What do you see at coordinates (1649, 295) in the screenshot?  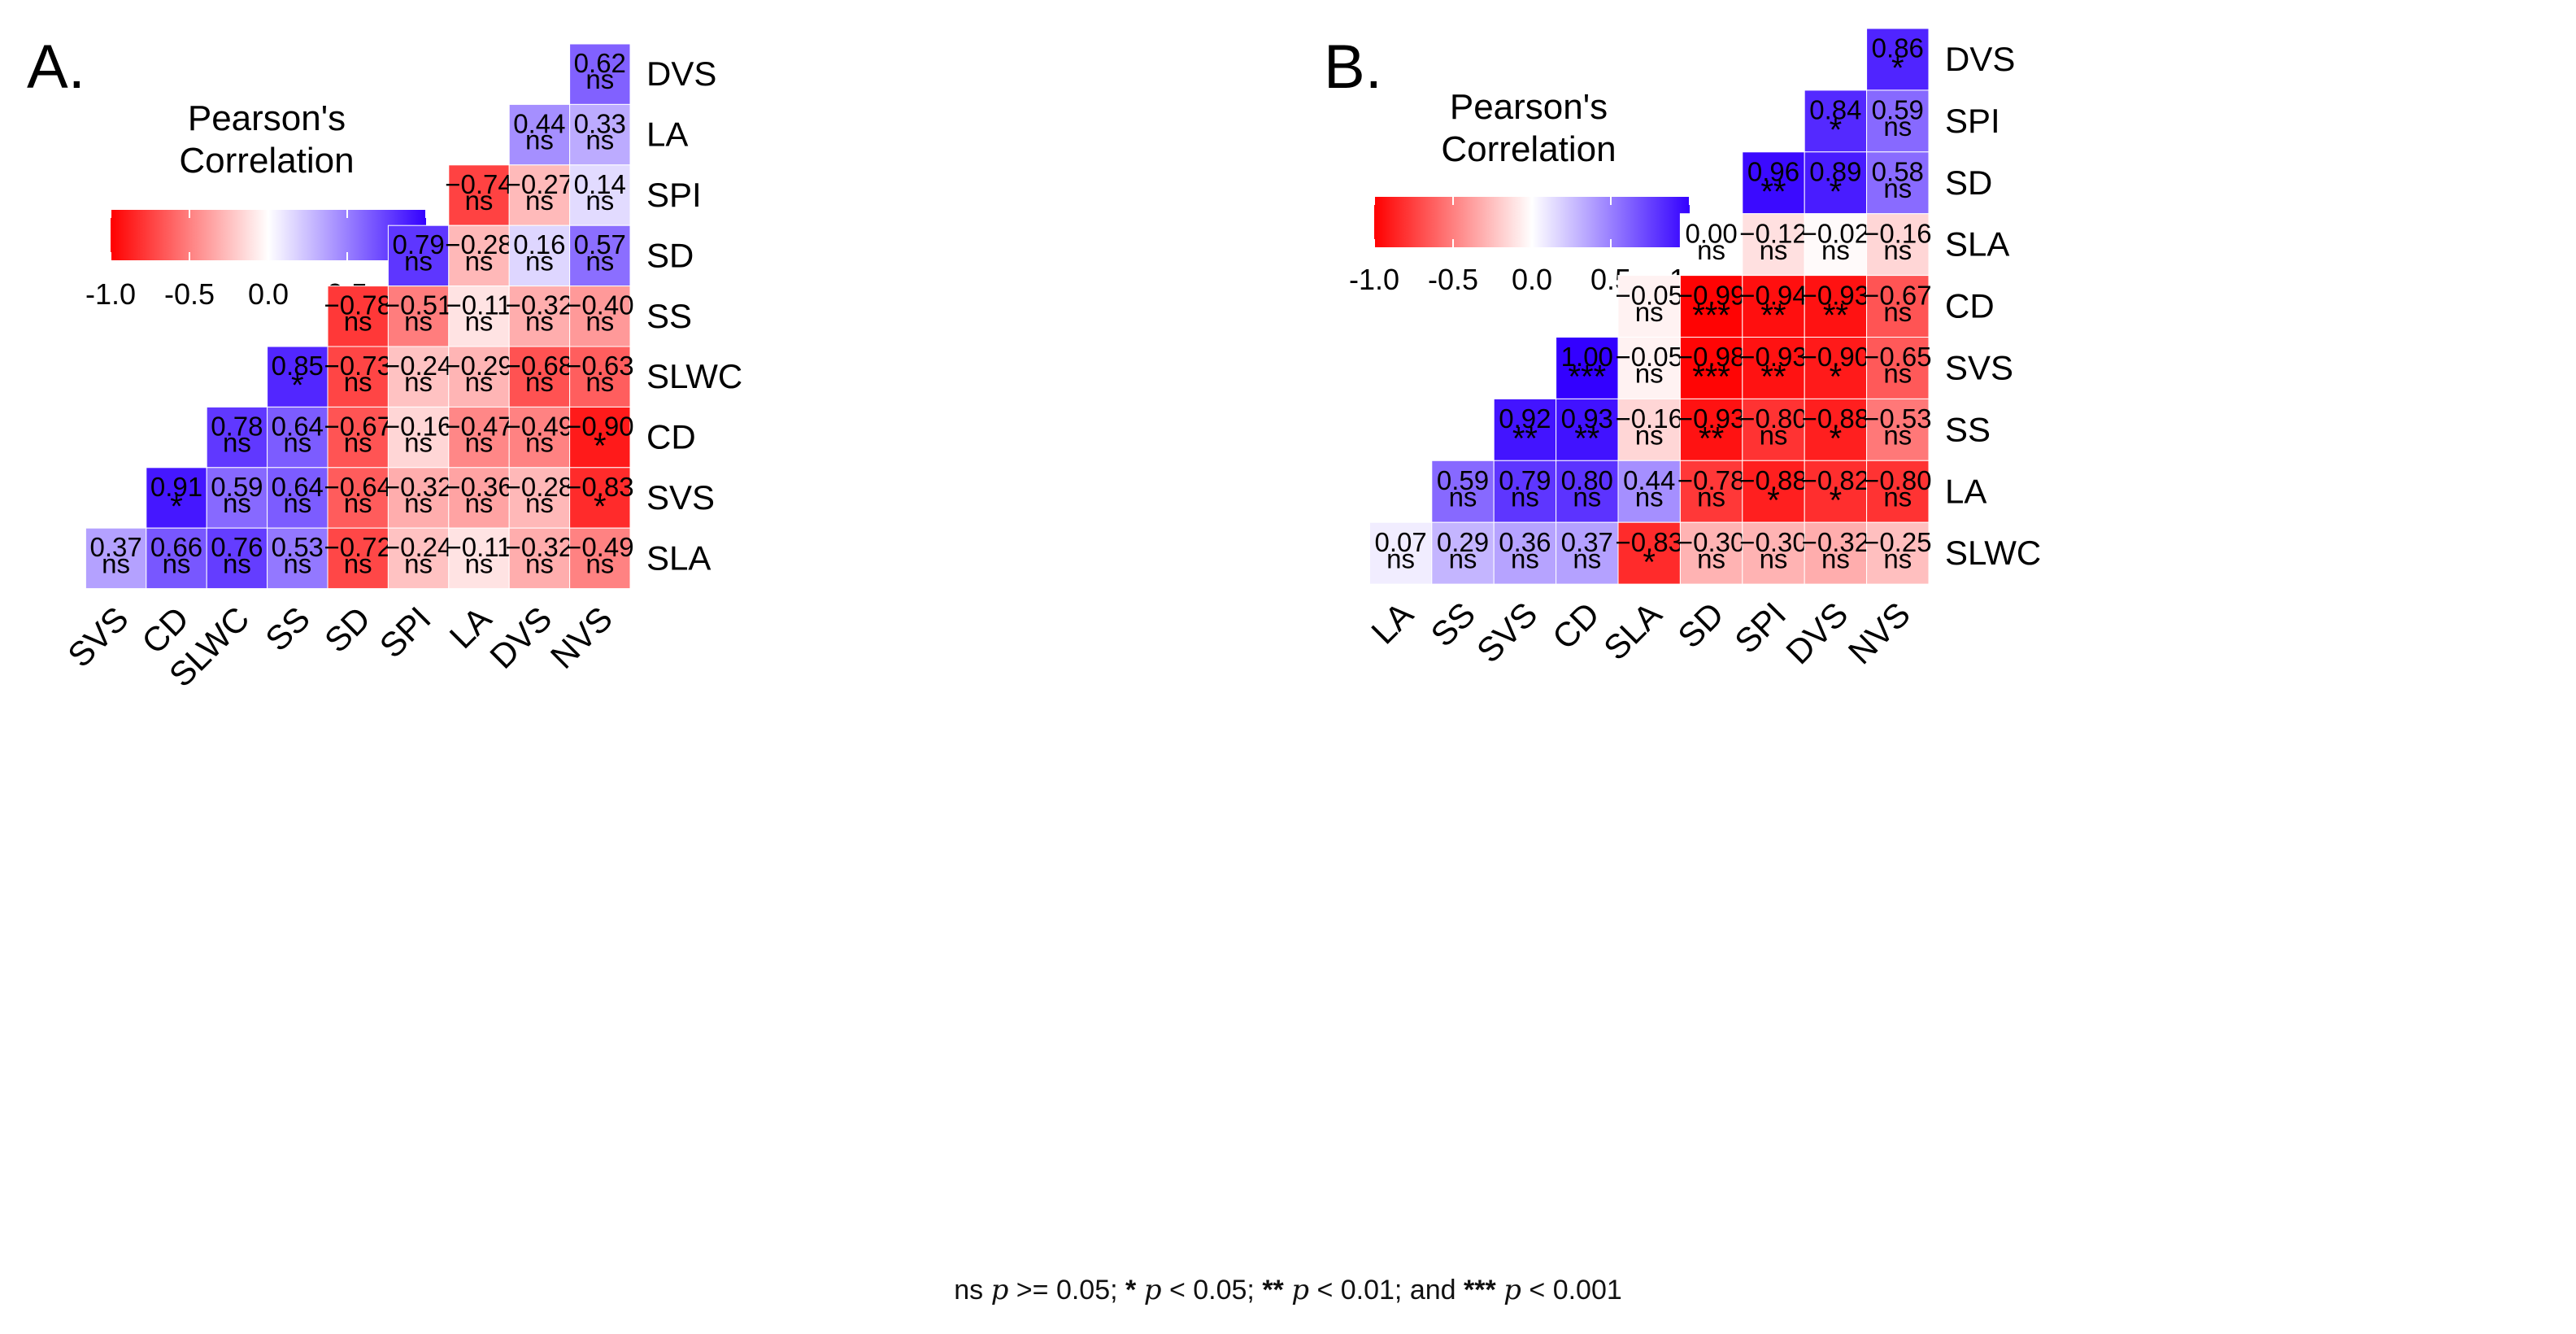 I see `cell-value: −0.05` at bounding box center [1649, 295].